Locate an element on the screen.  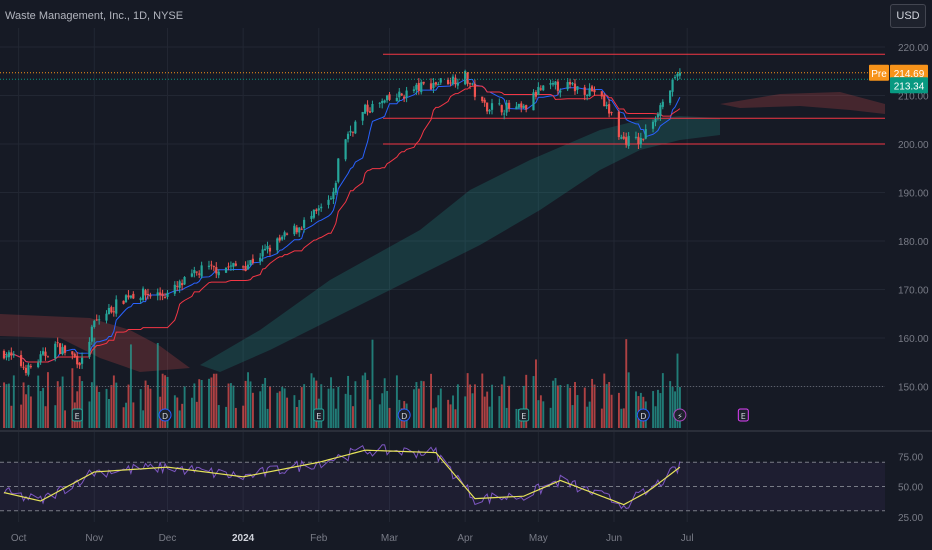
event-marker-label: E is located at coordinates (77, 416).